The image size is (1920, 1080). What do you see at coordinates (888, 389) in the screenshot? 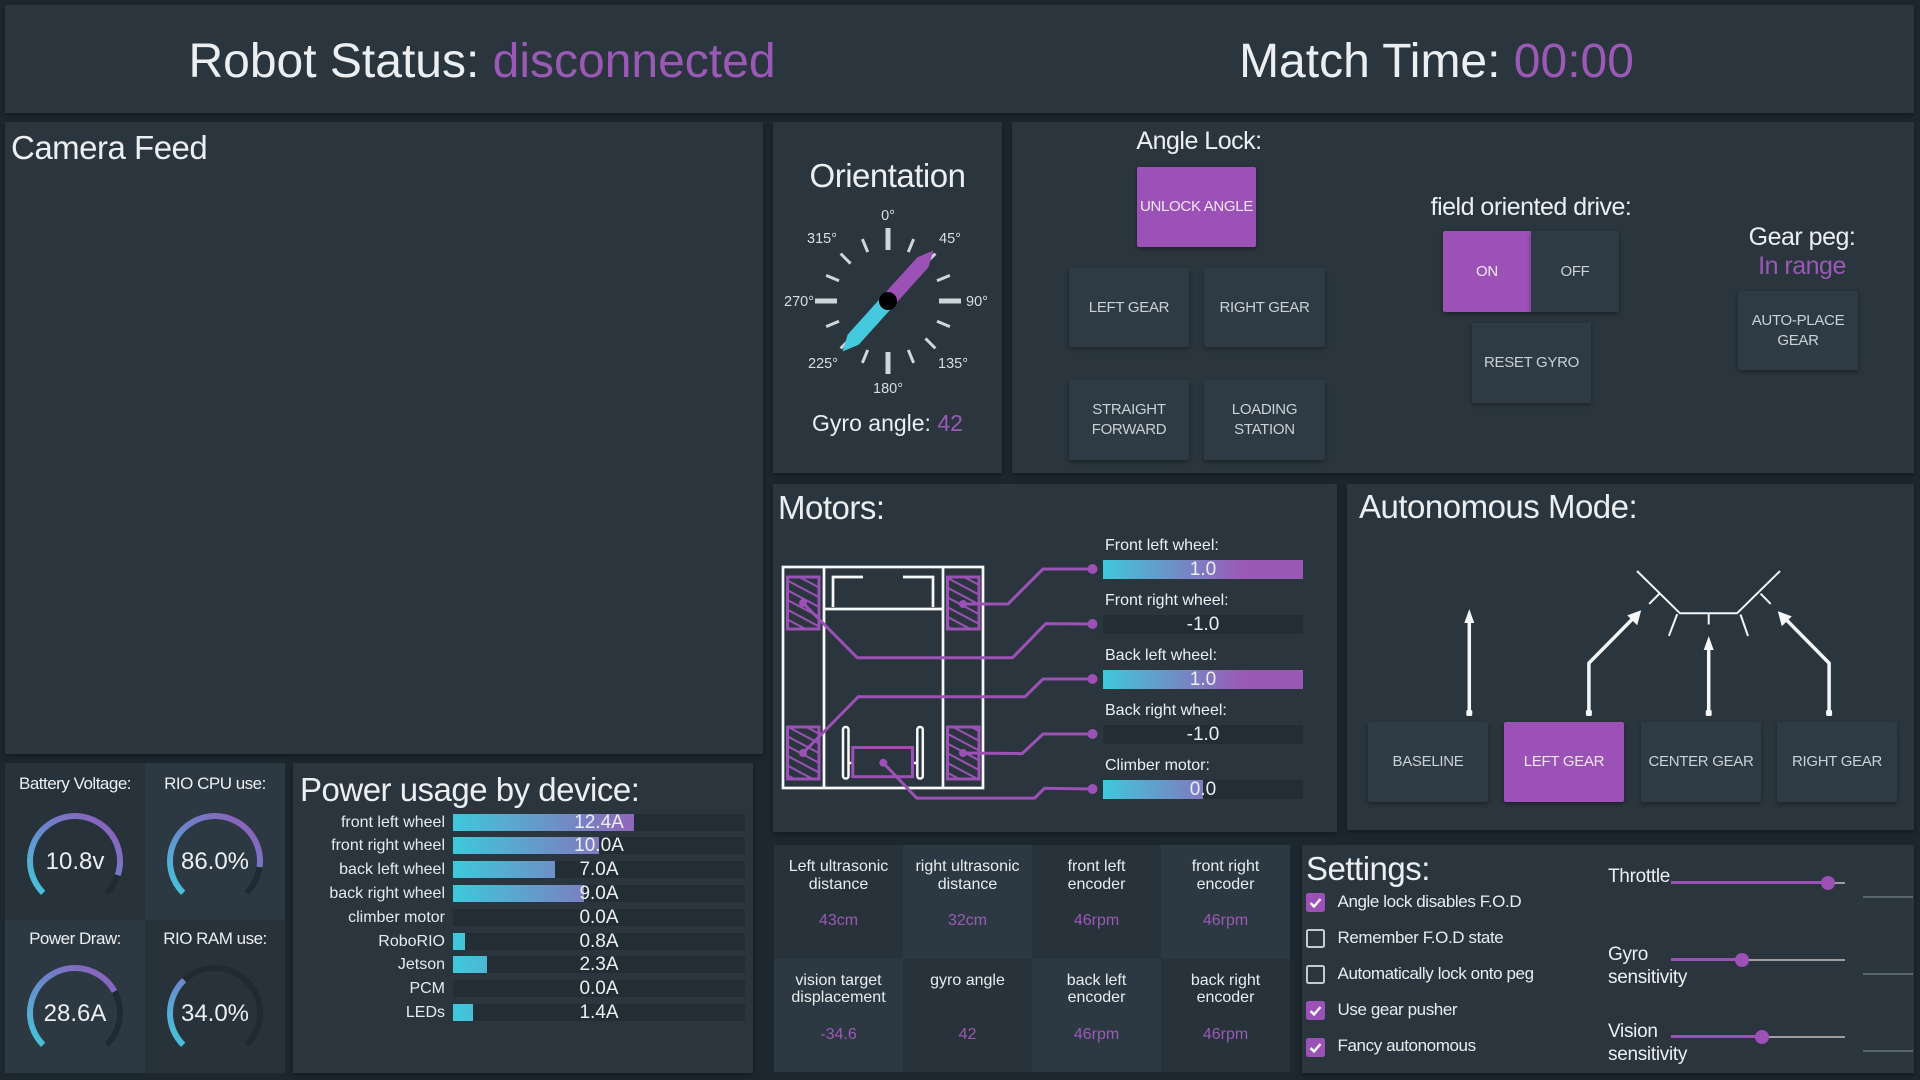
I see `svg-text: 180°` at bounding box center [888, 389].